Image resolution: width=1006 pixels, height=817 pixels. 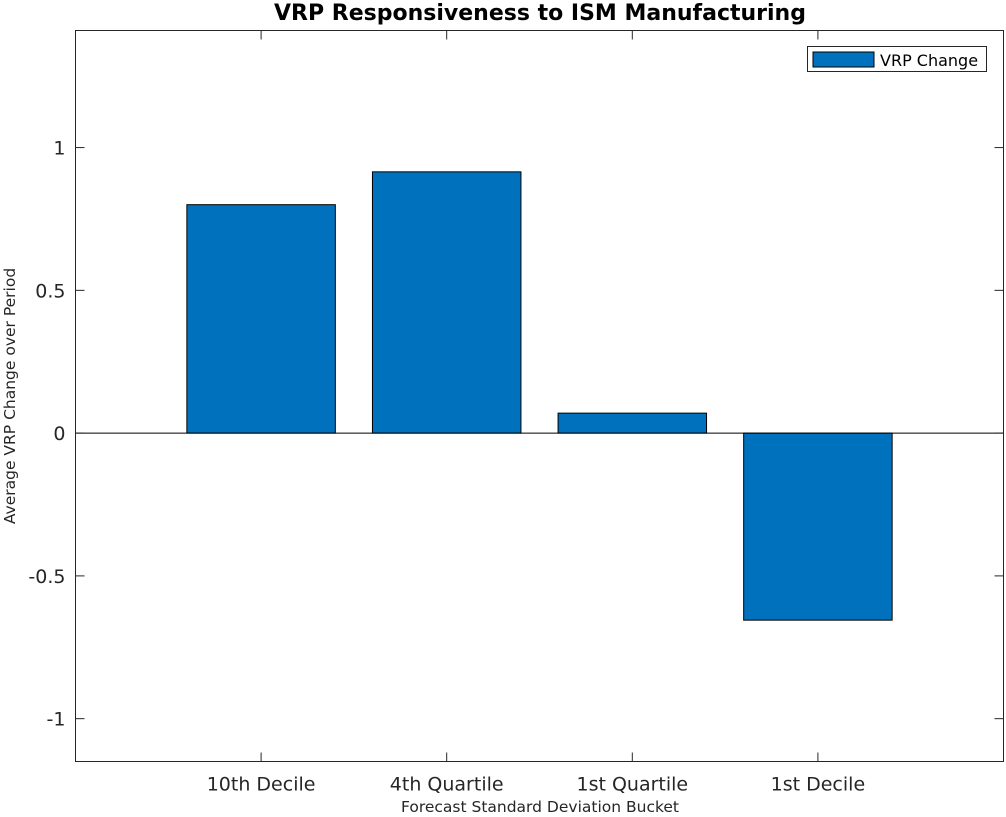 I want to click on legend-label-vrp-change: VRP Change, so click(x=929, y=60).